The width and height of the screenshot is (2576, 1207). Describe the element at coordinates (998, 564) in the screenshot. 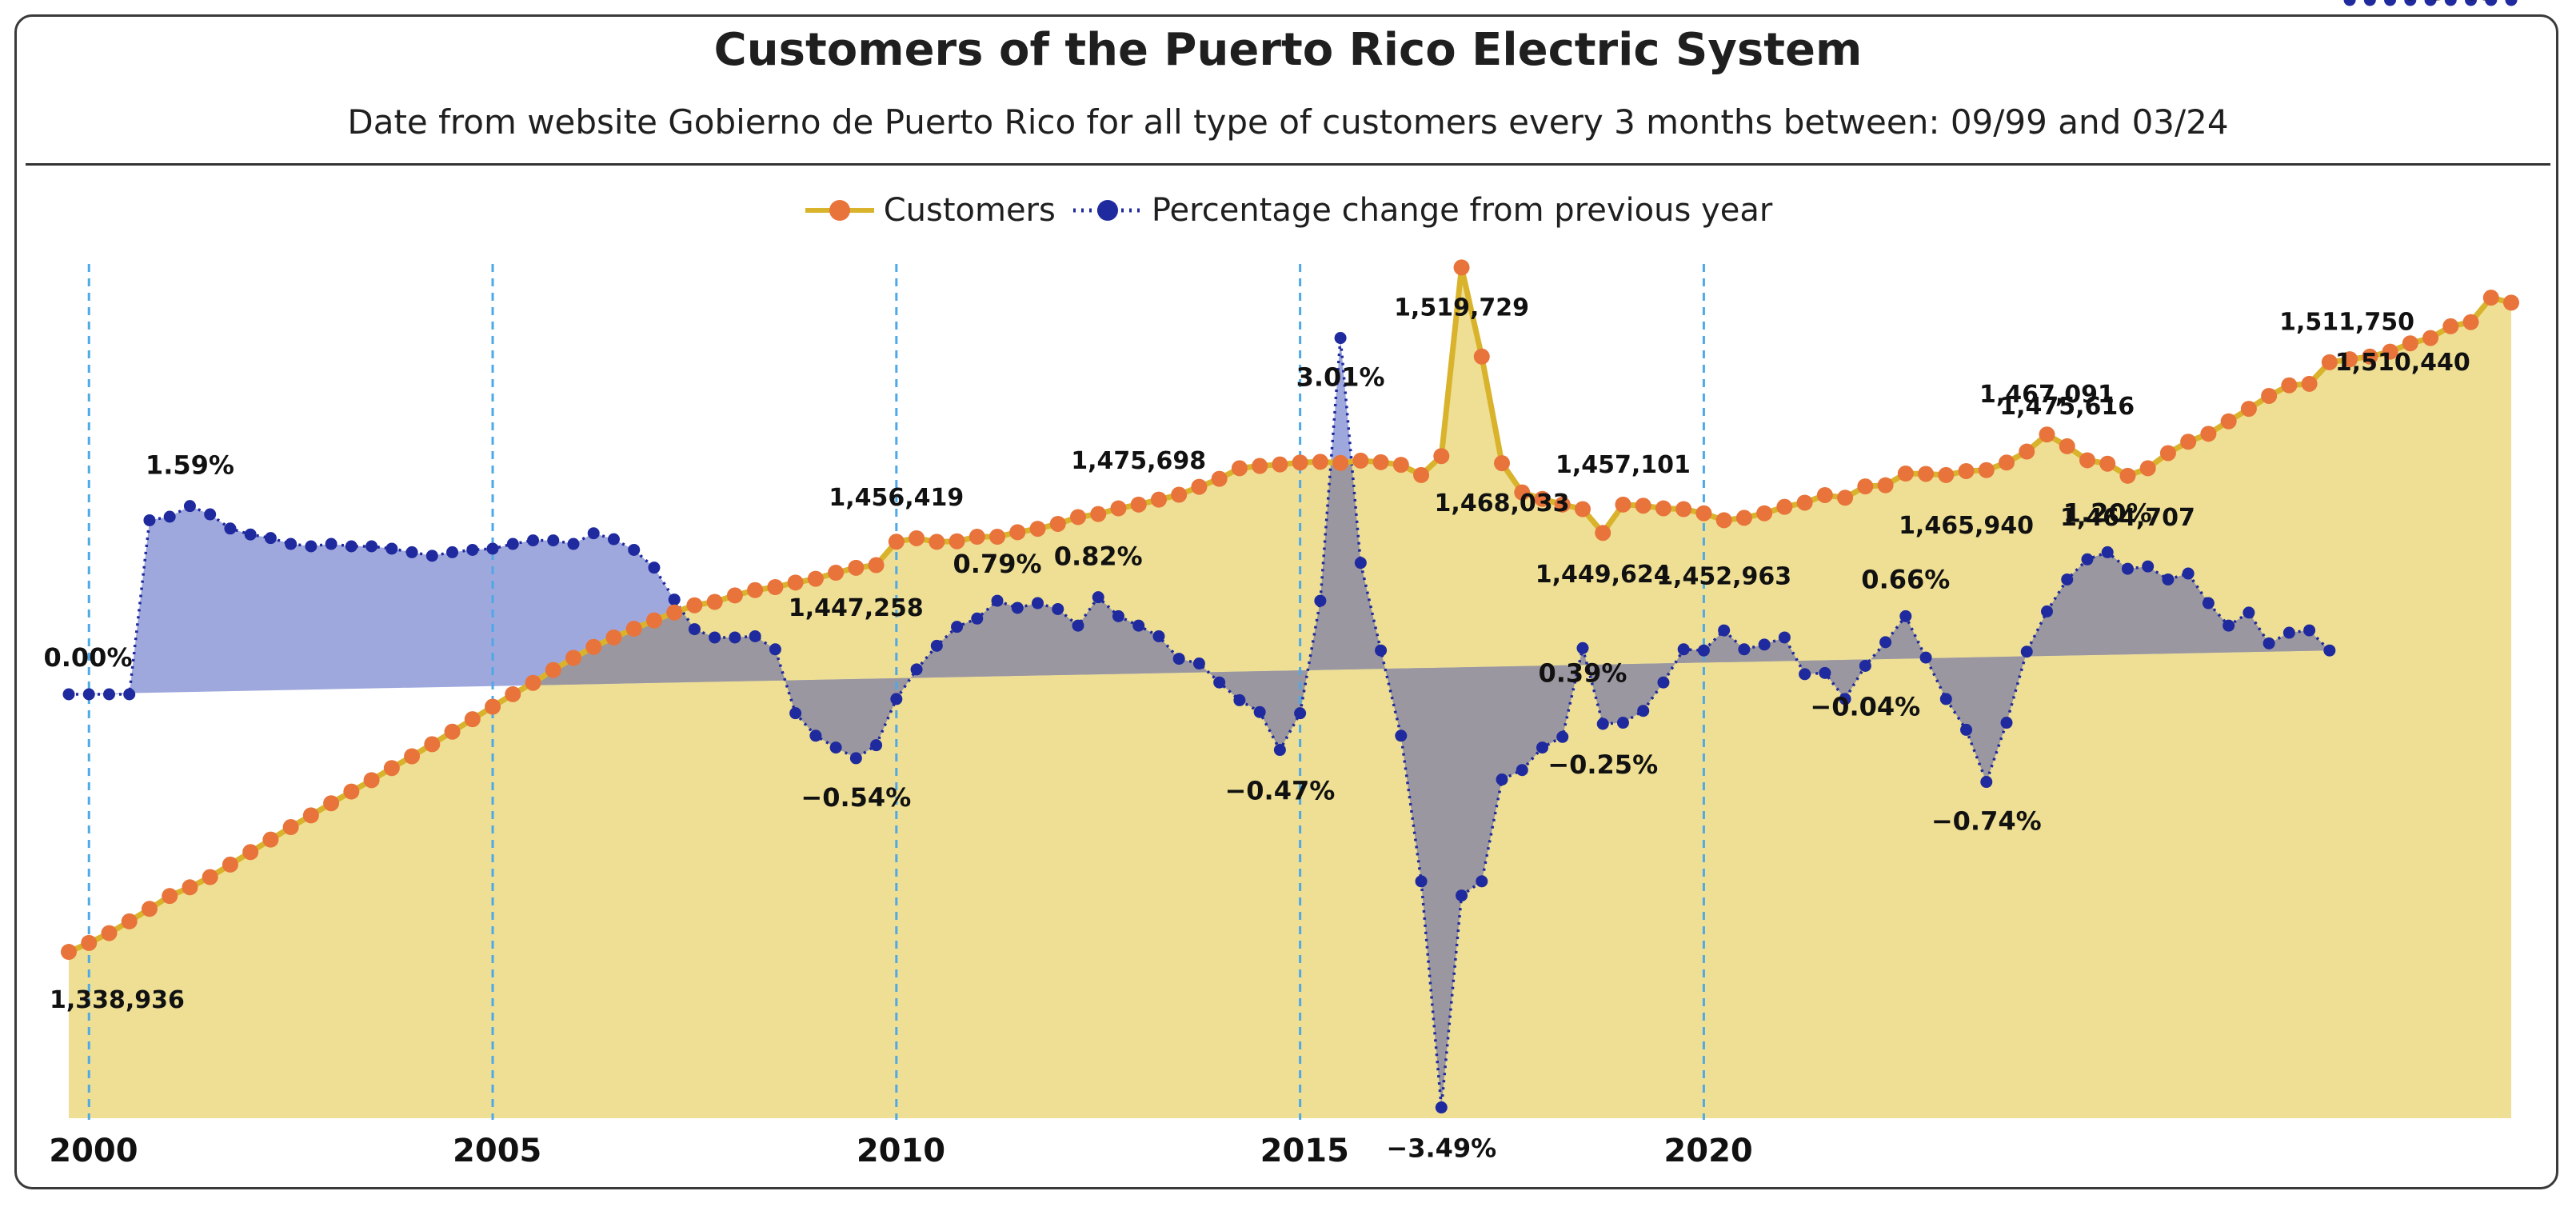

I see `pct-data-label: 0.79%` at that location.